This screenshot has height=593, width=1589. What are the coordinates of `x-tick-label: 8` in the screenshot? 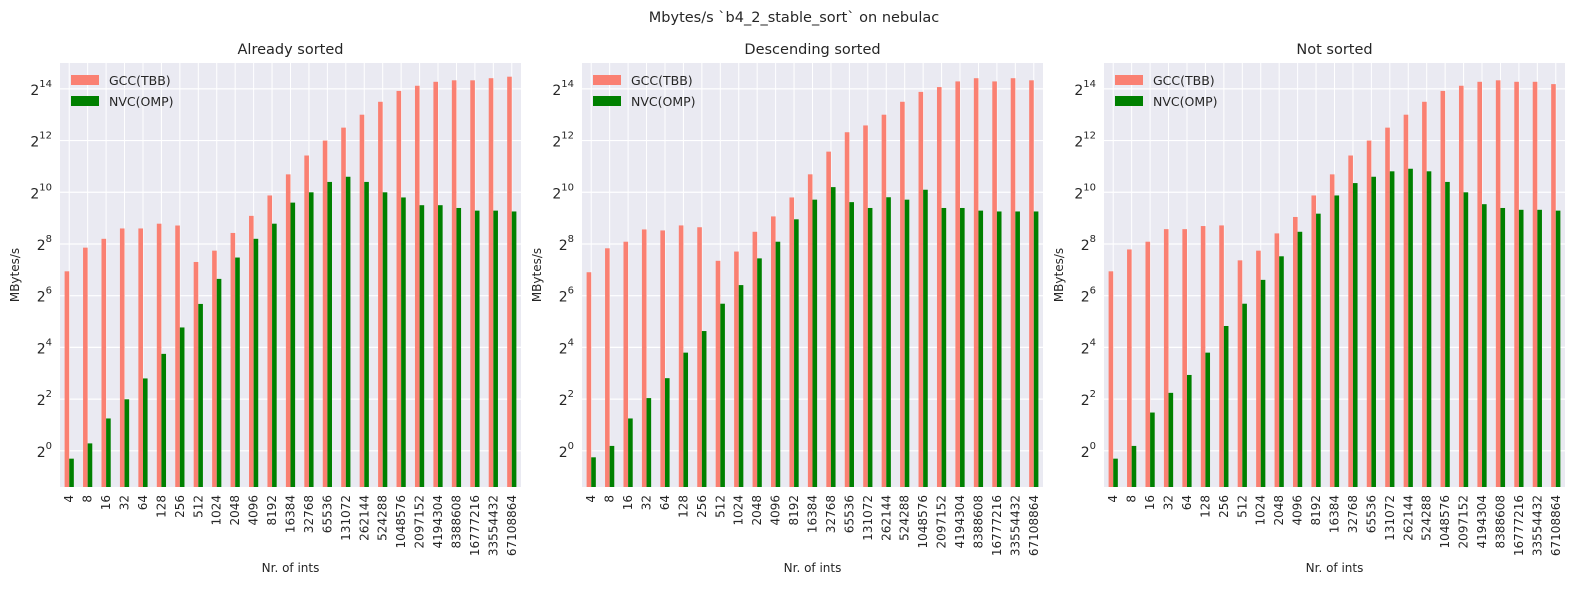 It's located at (1132, 499).